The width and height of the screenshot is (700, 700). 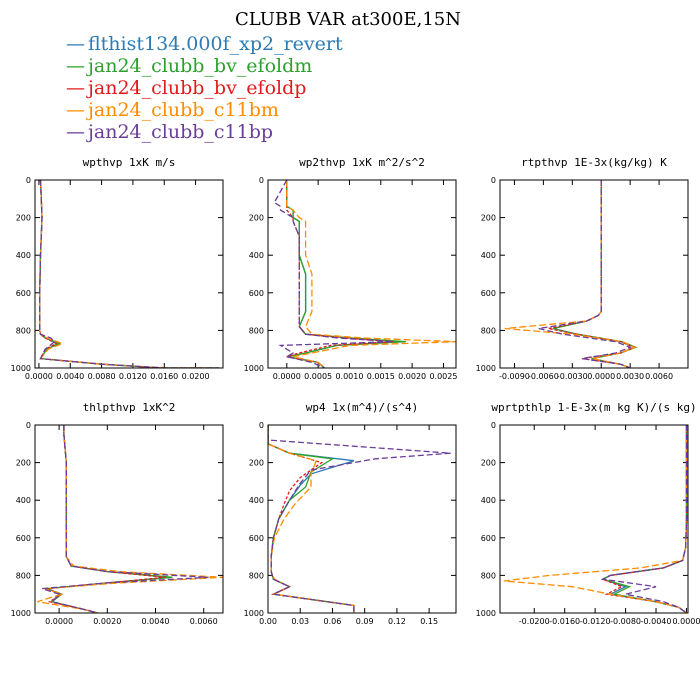 I want to click on legend-entry: — jan24_clubb_c11bm, so click(x=172, y=110).